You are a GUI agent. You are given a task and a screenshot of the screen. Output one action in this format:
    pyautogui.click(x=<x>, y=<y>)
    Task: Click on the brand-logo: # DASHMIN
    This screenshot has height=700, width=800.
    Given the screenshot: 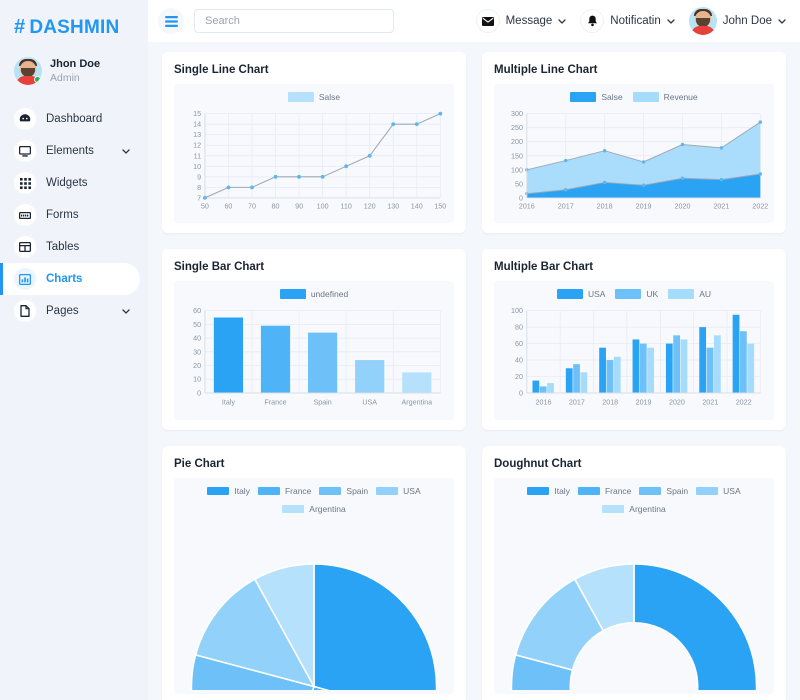 What is the action you would take?
    pyautogui.click(x=74, y=31)
    